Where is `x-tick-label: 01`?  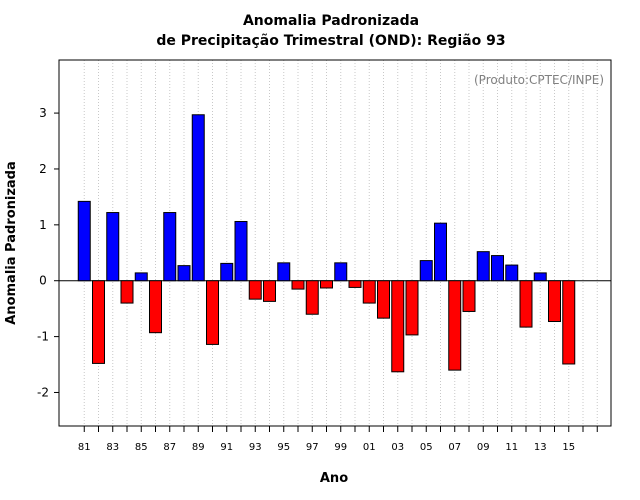
x-tick-label: 01 is located at coordinates (369, 447).